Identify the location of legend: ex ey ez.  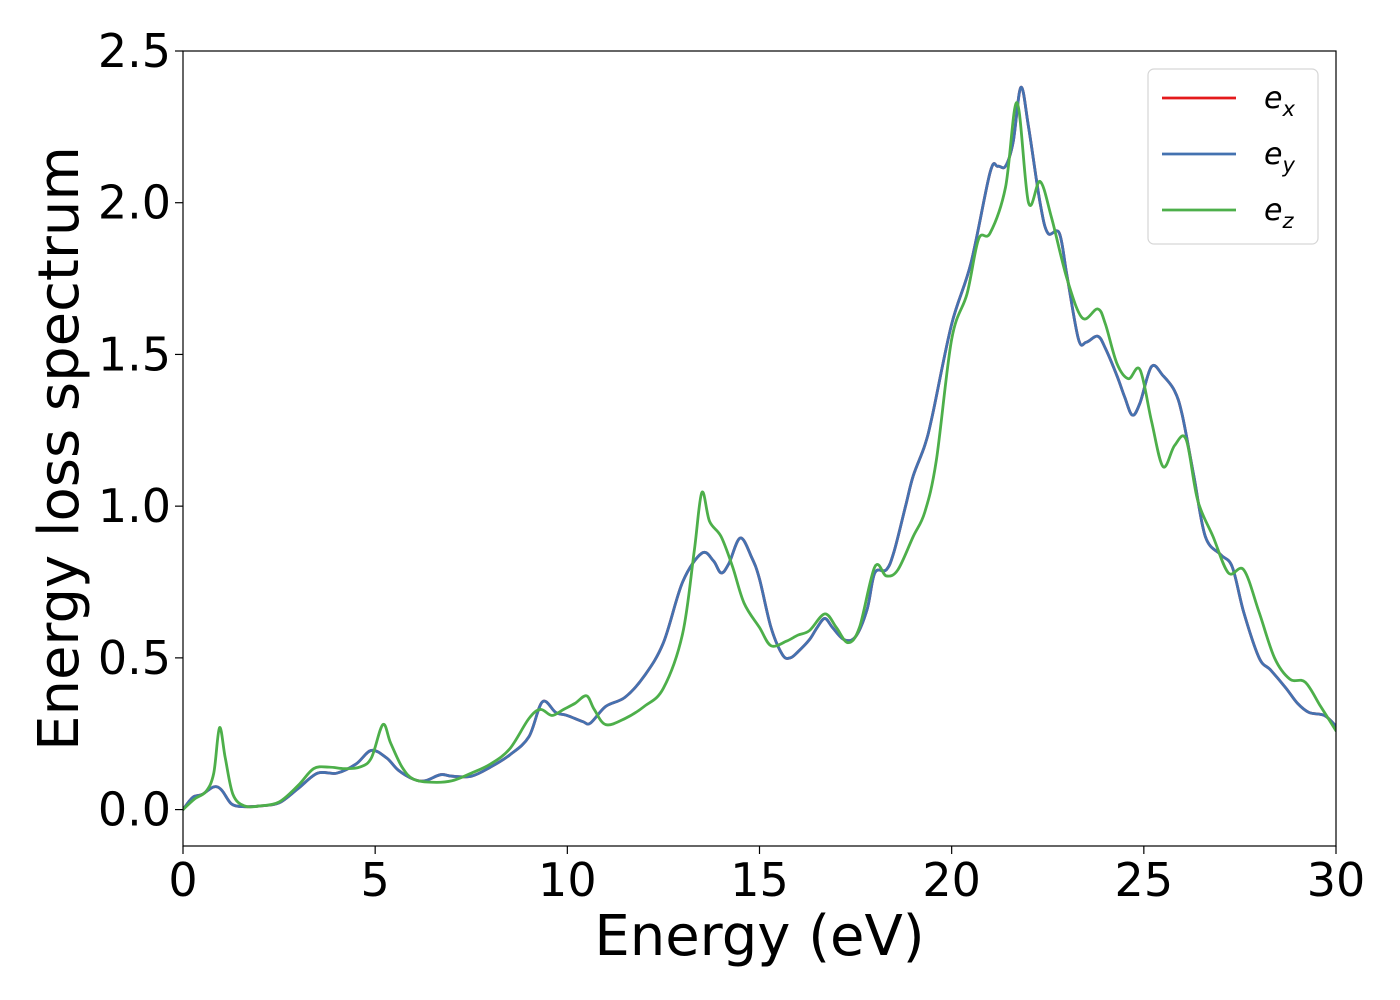
(1233, 156).